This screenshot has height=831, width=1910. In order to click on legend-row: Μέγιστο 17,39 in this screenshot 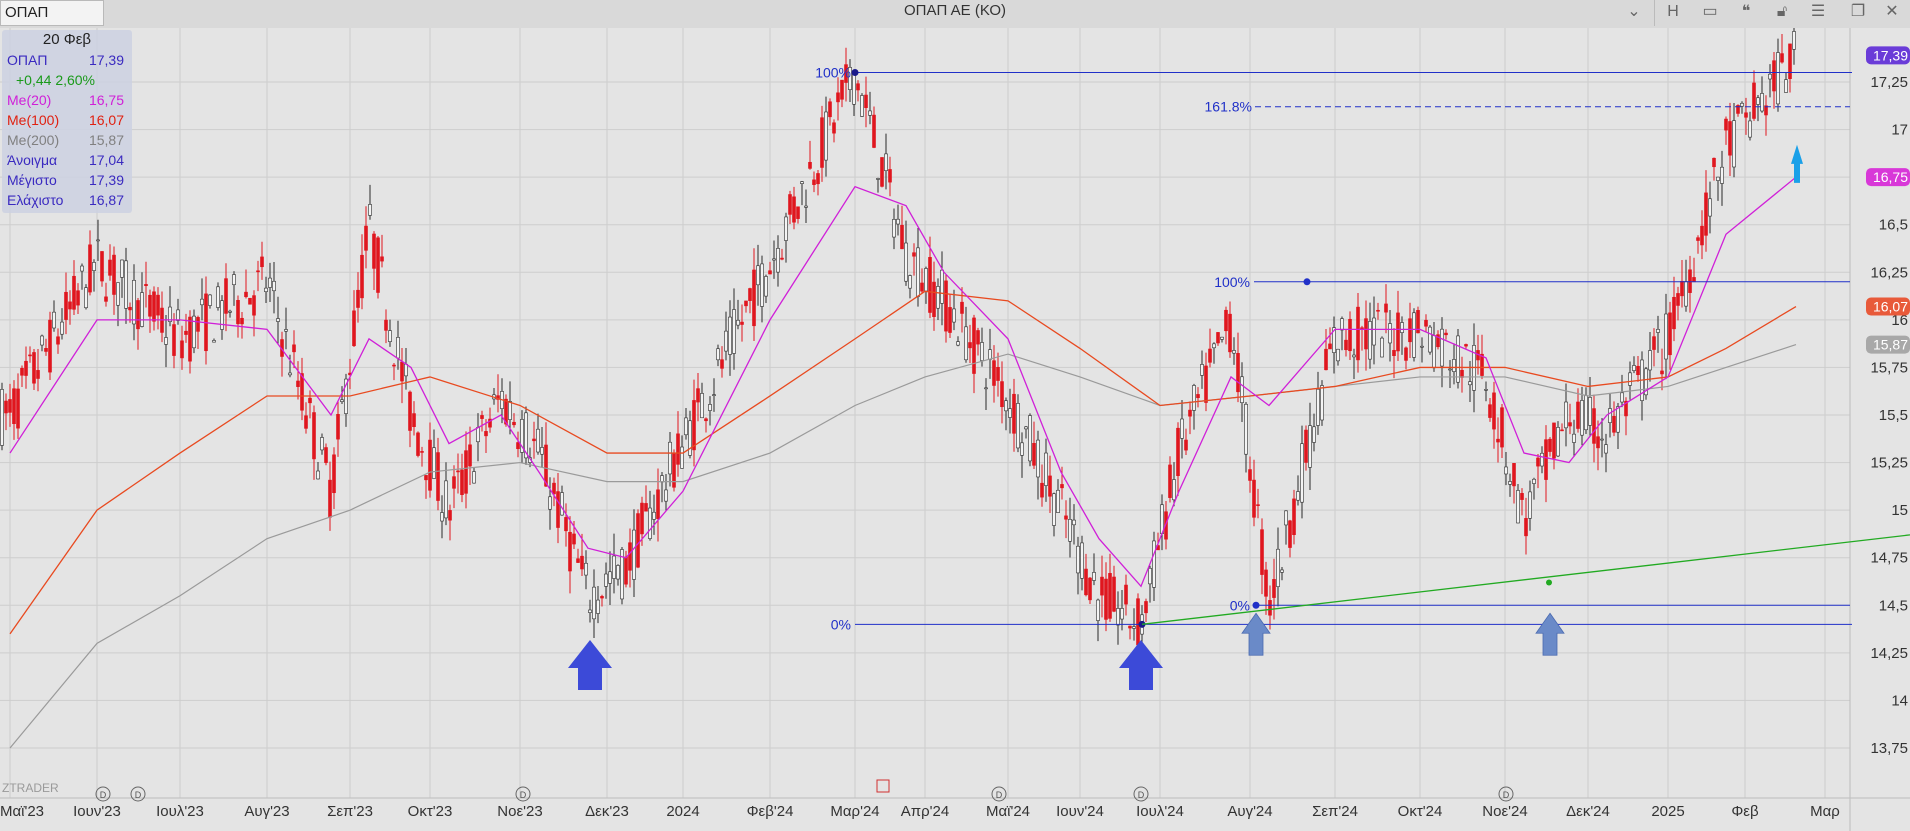, I will do `click(67, 180)`.